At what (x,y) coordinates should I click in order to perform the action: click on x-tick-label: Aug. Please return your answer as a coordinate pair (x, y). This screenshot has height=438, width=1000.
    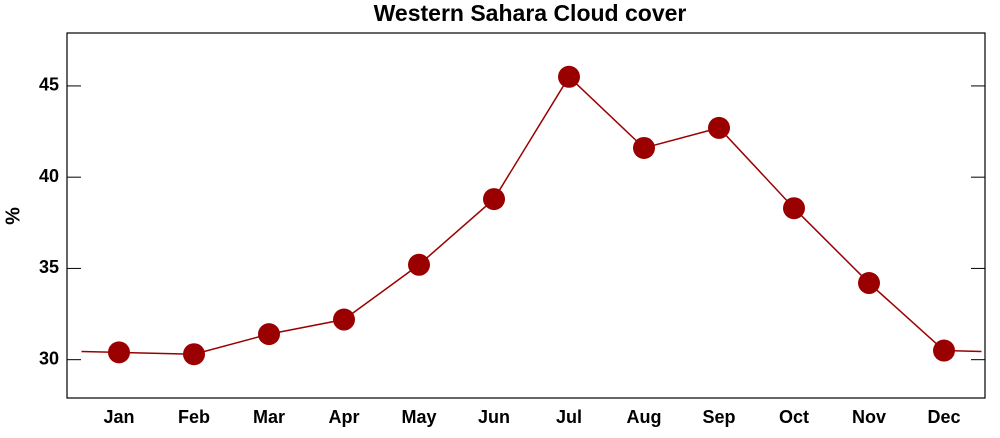
    Looking at the image, I should click on (644, 417).